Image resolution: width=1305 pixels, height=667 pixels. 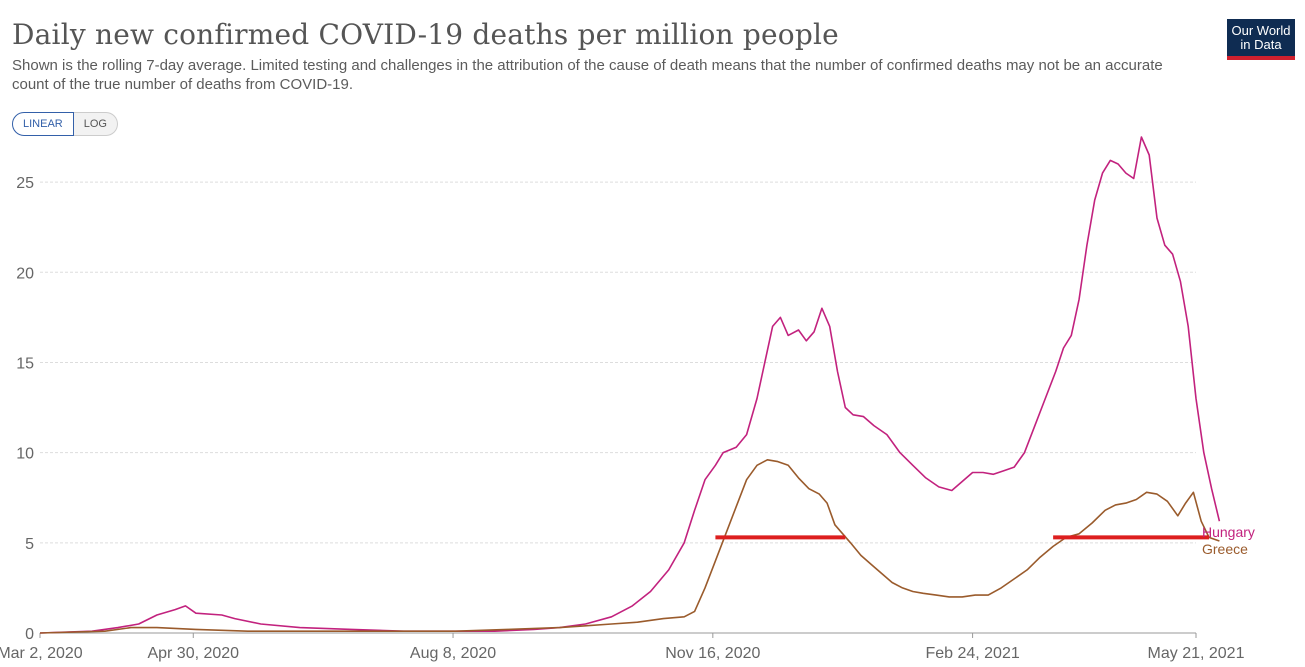 What do you see at coordinates (29, 544) in the screenshot?
I see `y-tick-label: 5` at bounding box center [29, 544].